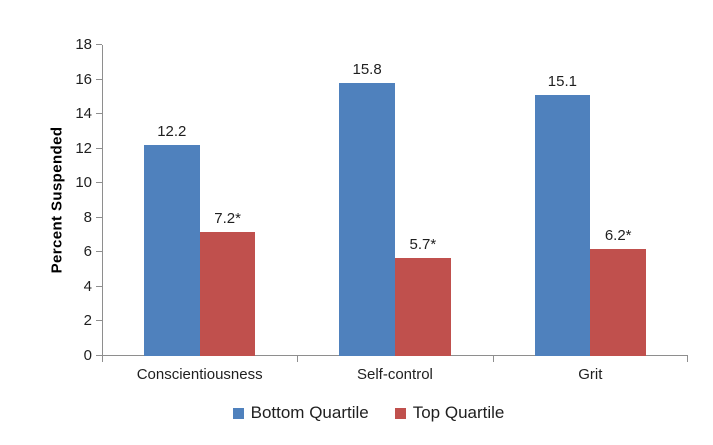  Describe the element at coordinates (562, 82) in the screenshot. I see `bar-value-label: 15.1` at that location.